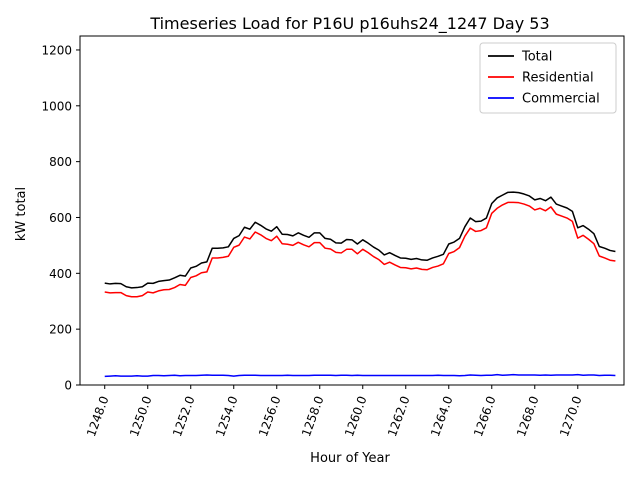 This screenshot has width=640, height=480. What do you see at coordinates (360, 375) in the screenshot?
I see `series-line-commercial` at bounding box center [360, 375].